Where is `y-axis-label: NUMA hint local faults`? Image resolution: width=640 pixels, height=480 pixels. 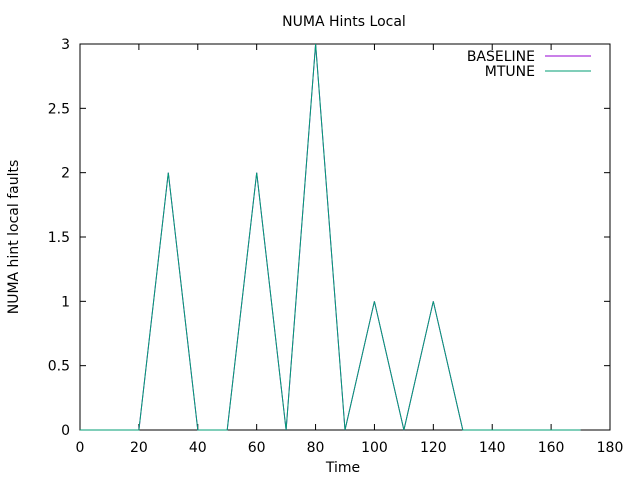
y-axis-label: NUMA hint local faults is located at coordinates (14, 237).